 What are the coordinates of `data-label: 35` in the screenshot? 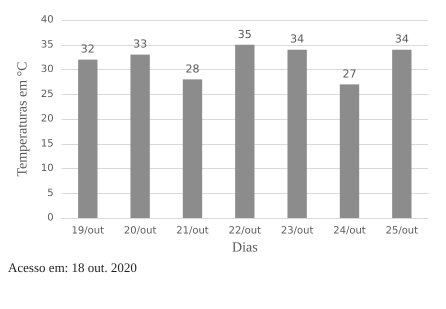 It's located at (245, 34).